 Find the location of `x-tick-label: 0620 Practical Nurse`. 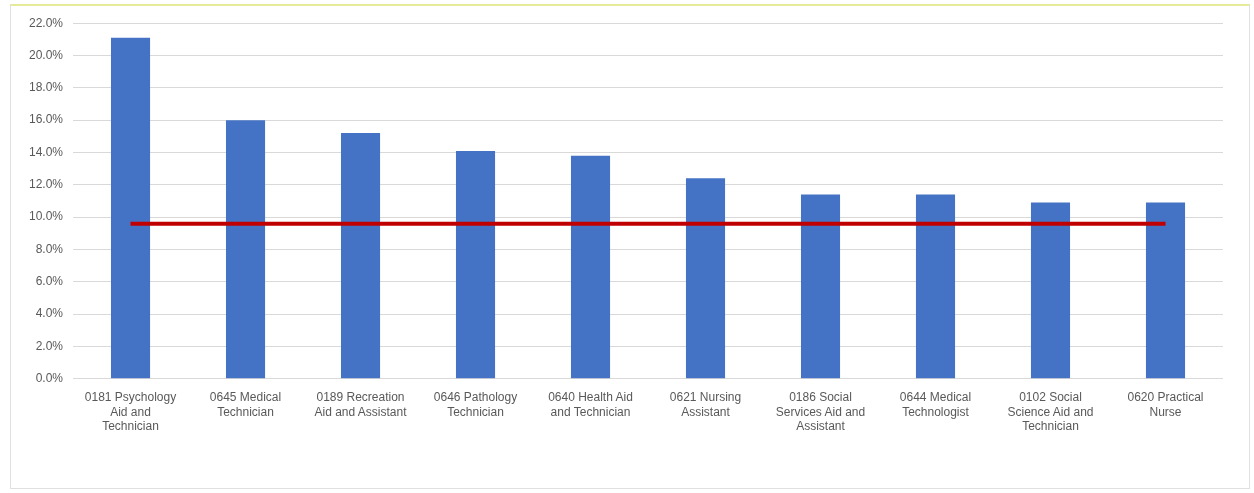

x-tick-label: 0620 Practical Nurse is located at coordinates (1165, 404).